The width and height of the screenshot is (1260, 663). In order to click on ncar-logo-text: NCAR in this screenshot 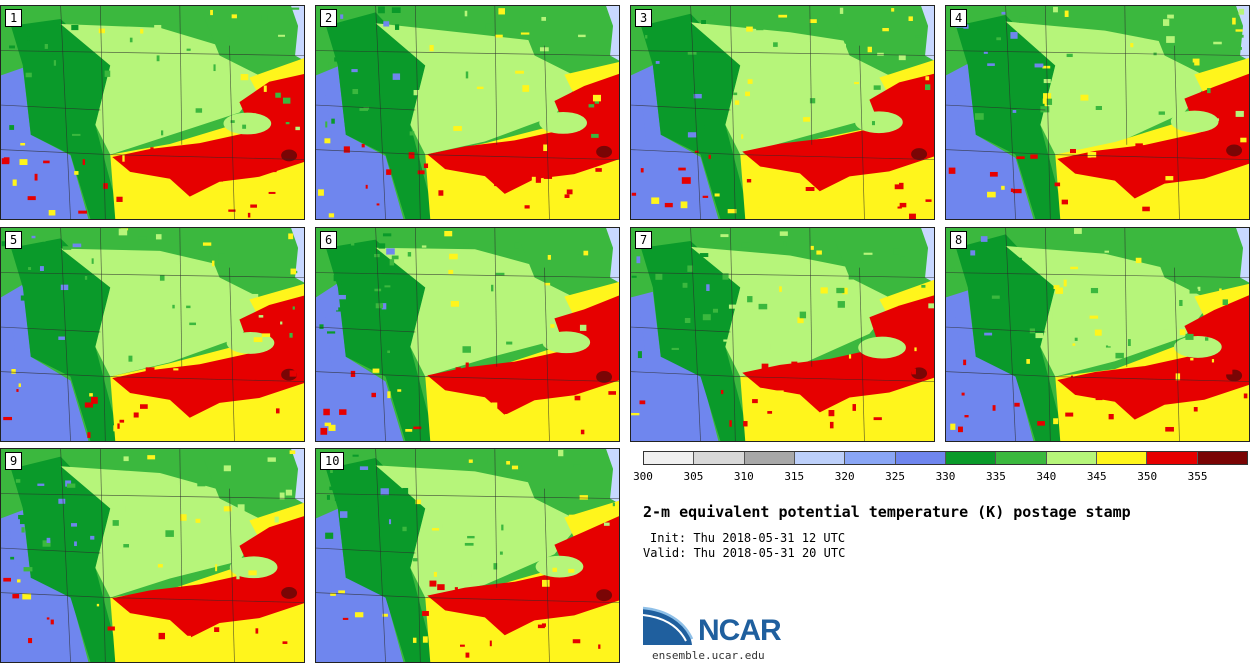, I will do `click(740, 630)`.